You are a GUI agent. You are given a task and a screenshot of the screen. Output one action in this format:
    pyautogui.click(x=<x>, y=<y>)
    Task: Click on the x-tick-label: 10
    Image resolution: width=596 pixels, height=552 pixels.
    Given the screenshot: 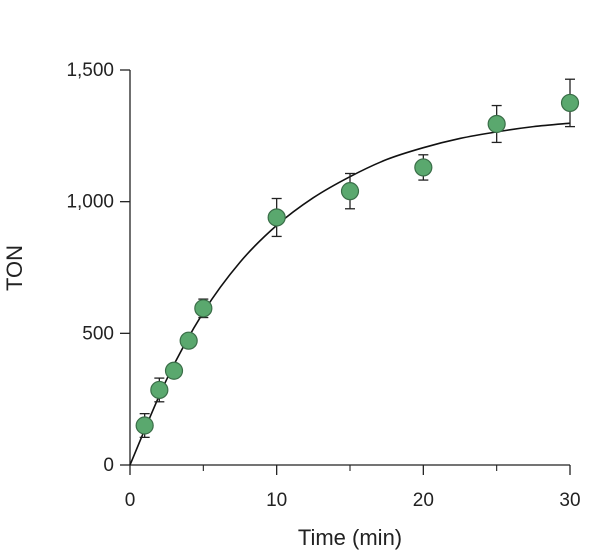 What is the action you would take?
    pyautogui.click(x=276, y=500)
    